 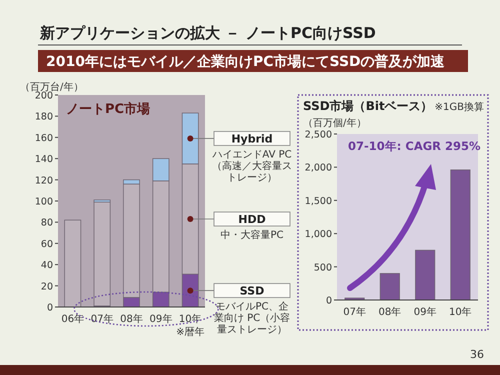 I want to click on y-tick-label: 80, so click(x=46, y=223).